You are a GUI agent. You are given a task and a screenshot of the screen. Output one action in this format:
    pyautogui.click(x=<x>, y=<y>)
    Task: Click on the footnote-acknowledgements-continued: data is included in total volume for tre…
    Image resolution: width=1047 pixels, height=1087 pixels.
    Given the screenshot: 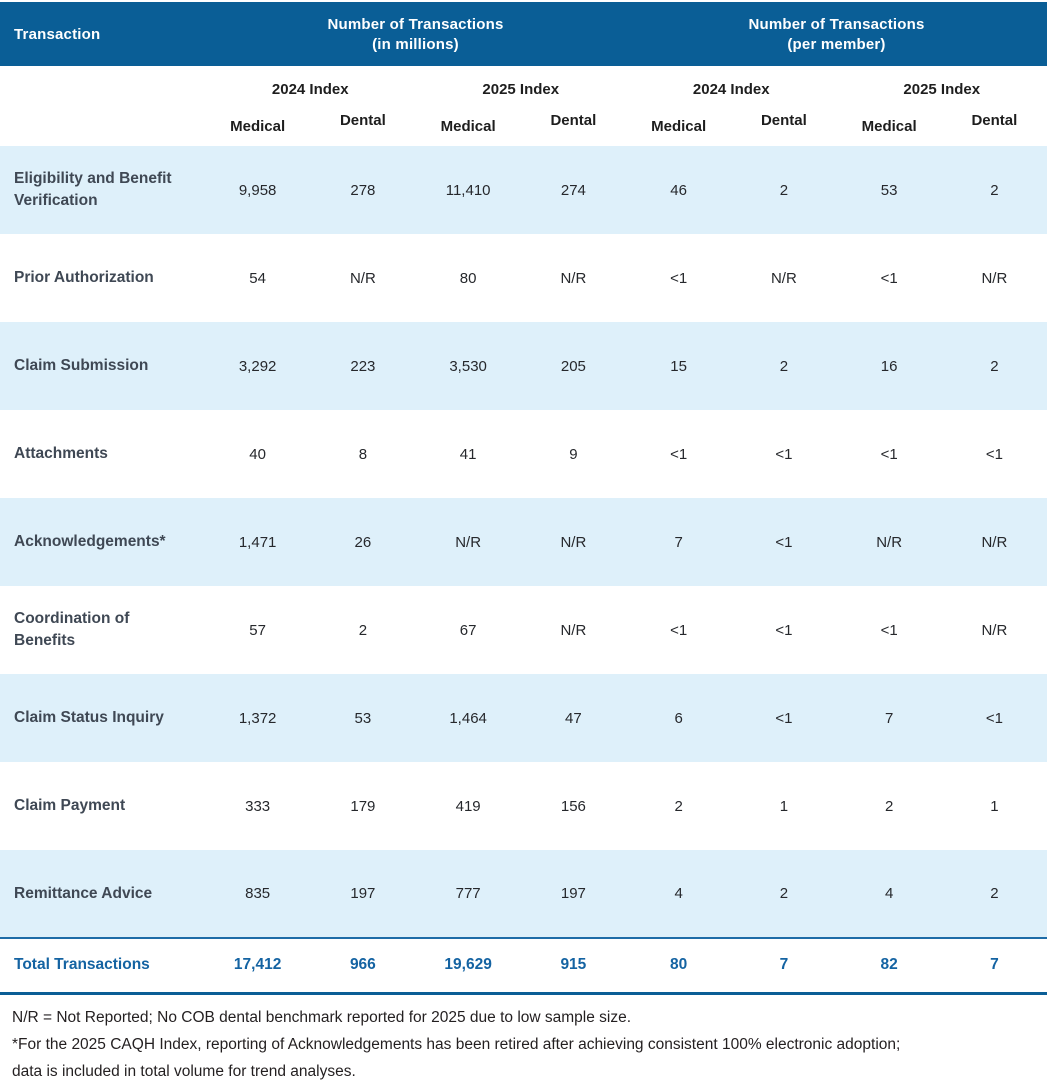 What is the action you would take?
    pyautogui.click(x=184, y=1071)
    